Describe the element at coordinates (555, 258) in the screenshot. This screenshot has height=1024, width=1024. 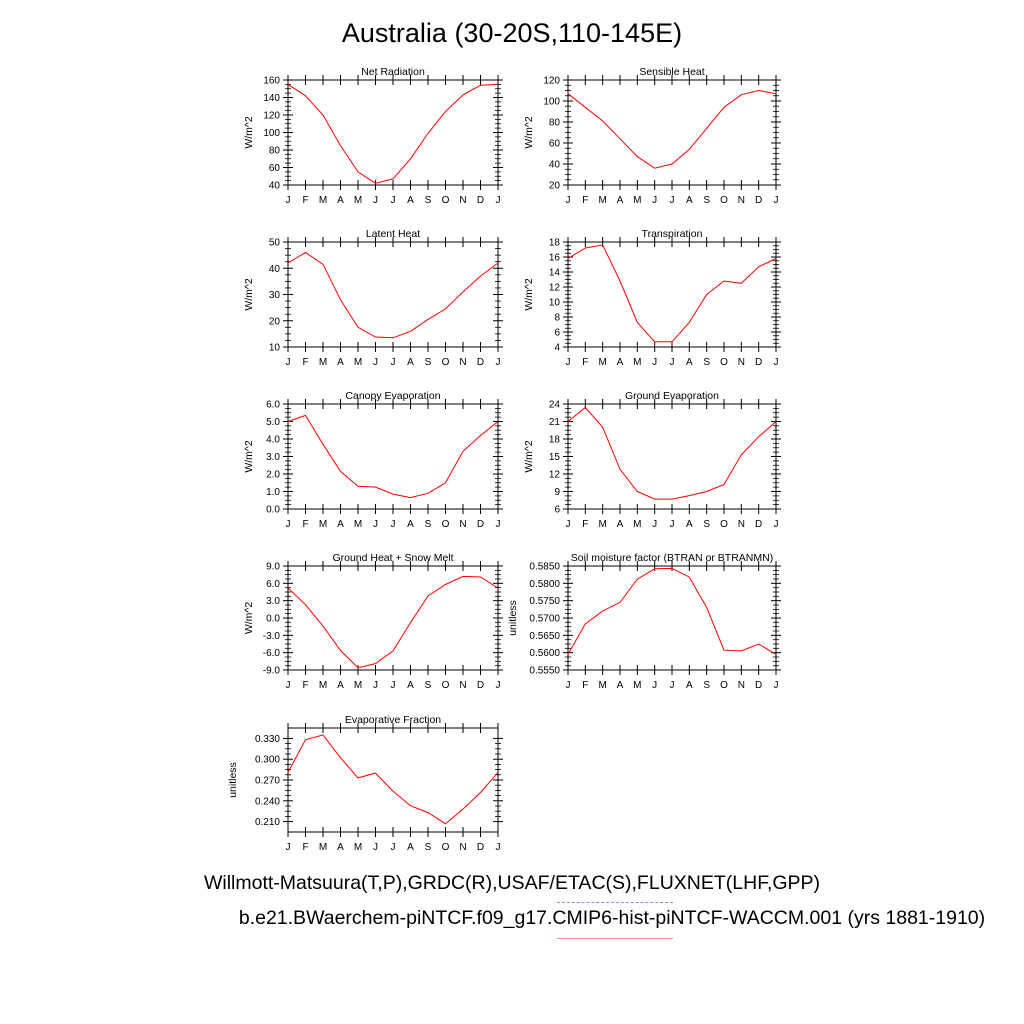
I see `y-tick-label: 16` at that location.